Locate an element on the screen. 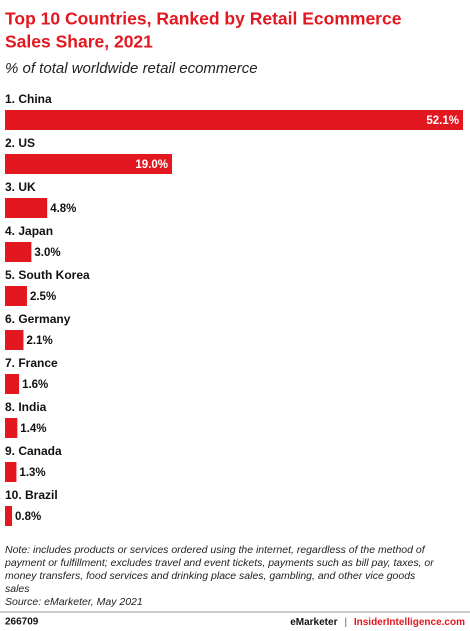 The image size is (470, 631). footer-brand: eMarketer | InsiderIntelligence.com is located at coordinates (377, 622).